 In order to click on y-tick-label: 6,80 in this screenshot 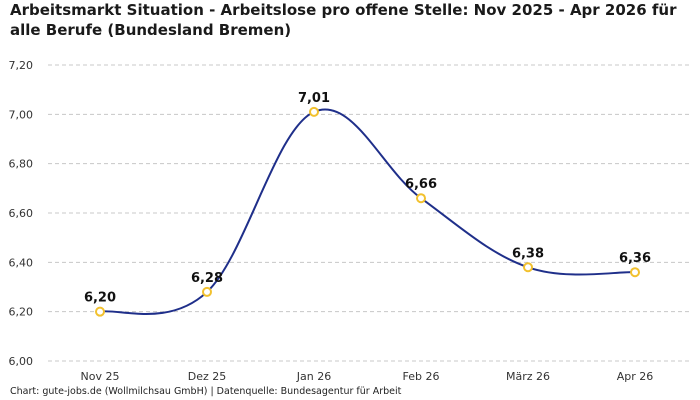, I will do `click(21, 164)`.